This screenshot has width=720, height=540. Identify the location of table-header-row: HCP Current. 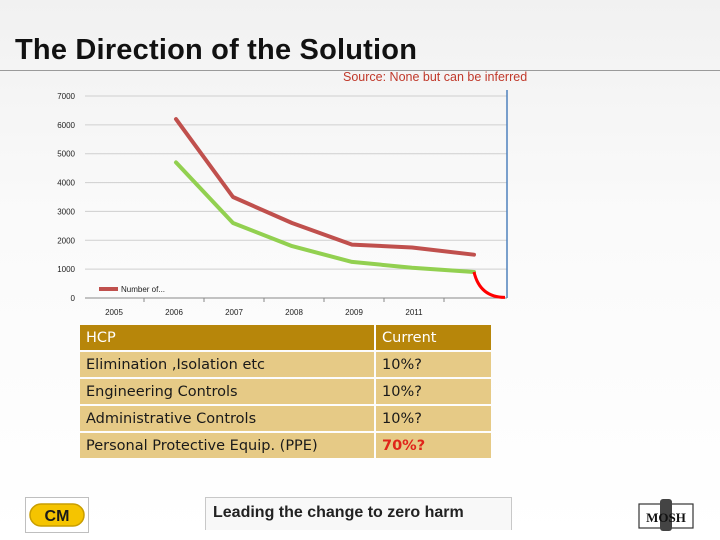
(285, 337).